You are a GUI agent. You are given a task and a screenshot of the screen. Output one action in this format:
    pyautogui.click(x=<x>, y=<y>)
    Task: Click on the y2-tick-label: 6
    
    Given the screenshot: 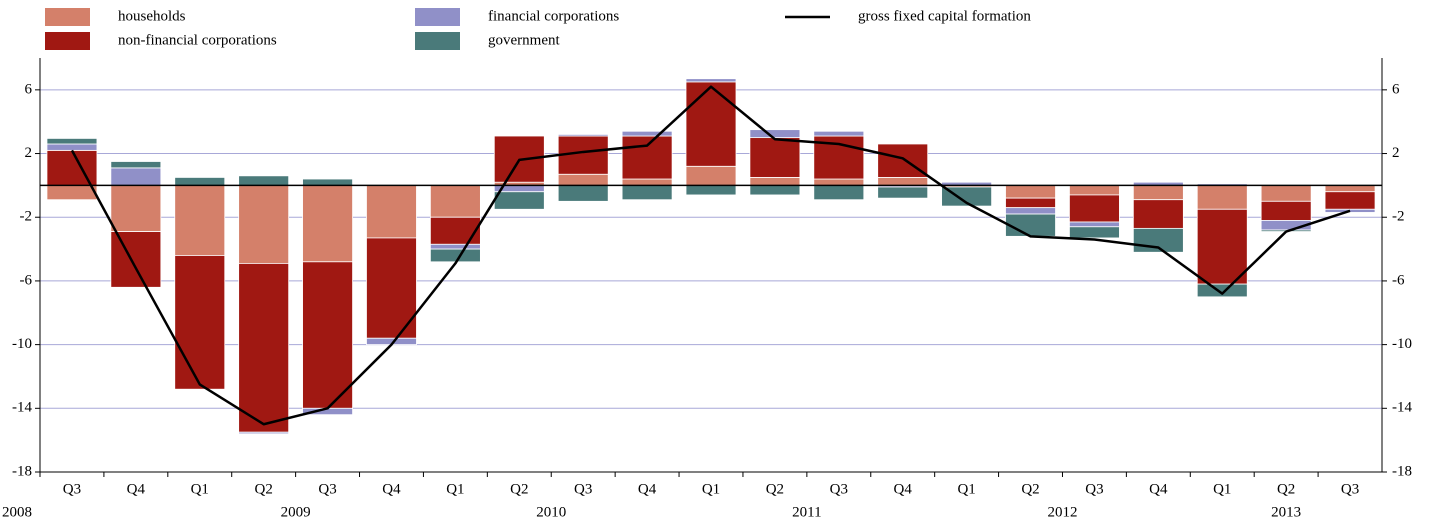 What is the action you would take?
    pyautogui.click(x=1396, y=89)
    